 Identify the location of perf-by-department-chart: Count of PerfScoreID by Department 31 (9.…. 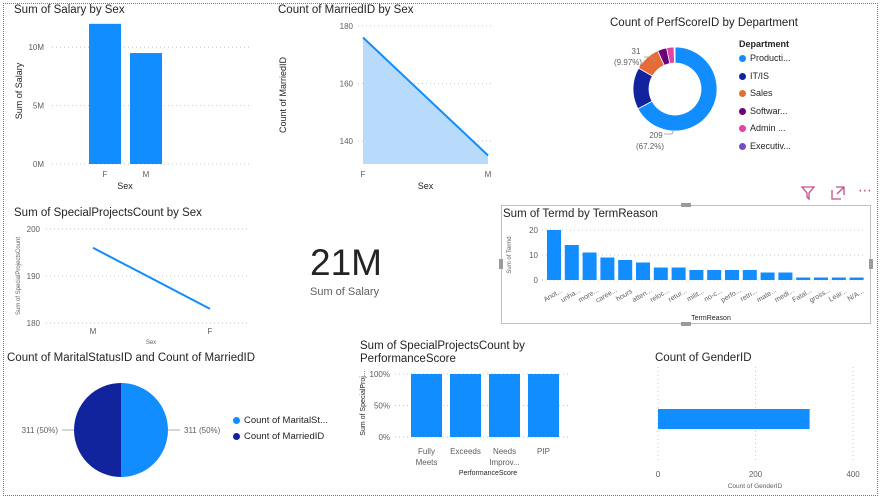
(735, 85).